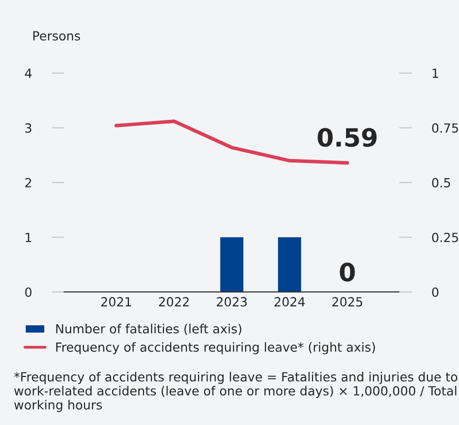 The width and height of the screenshot is (459, 425). What do you see at coordinates (28, 128) in the screenshot?
I see `y-tick-label: 3` at bounding box center [28, 128].